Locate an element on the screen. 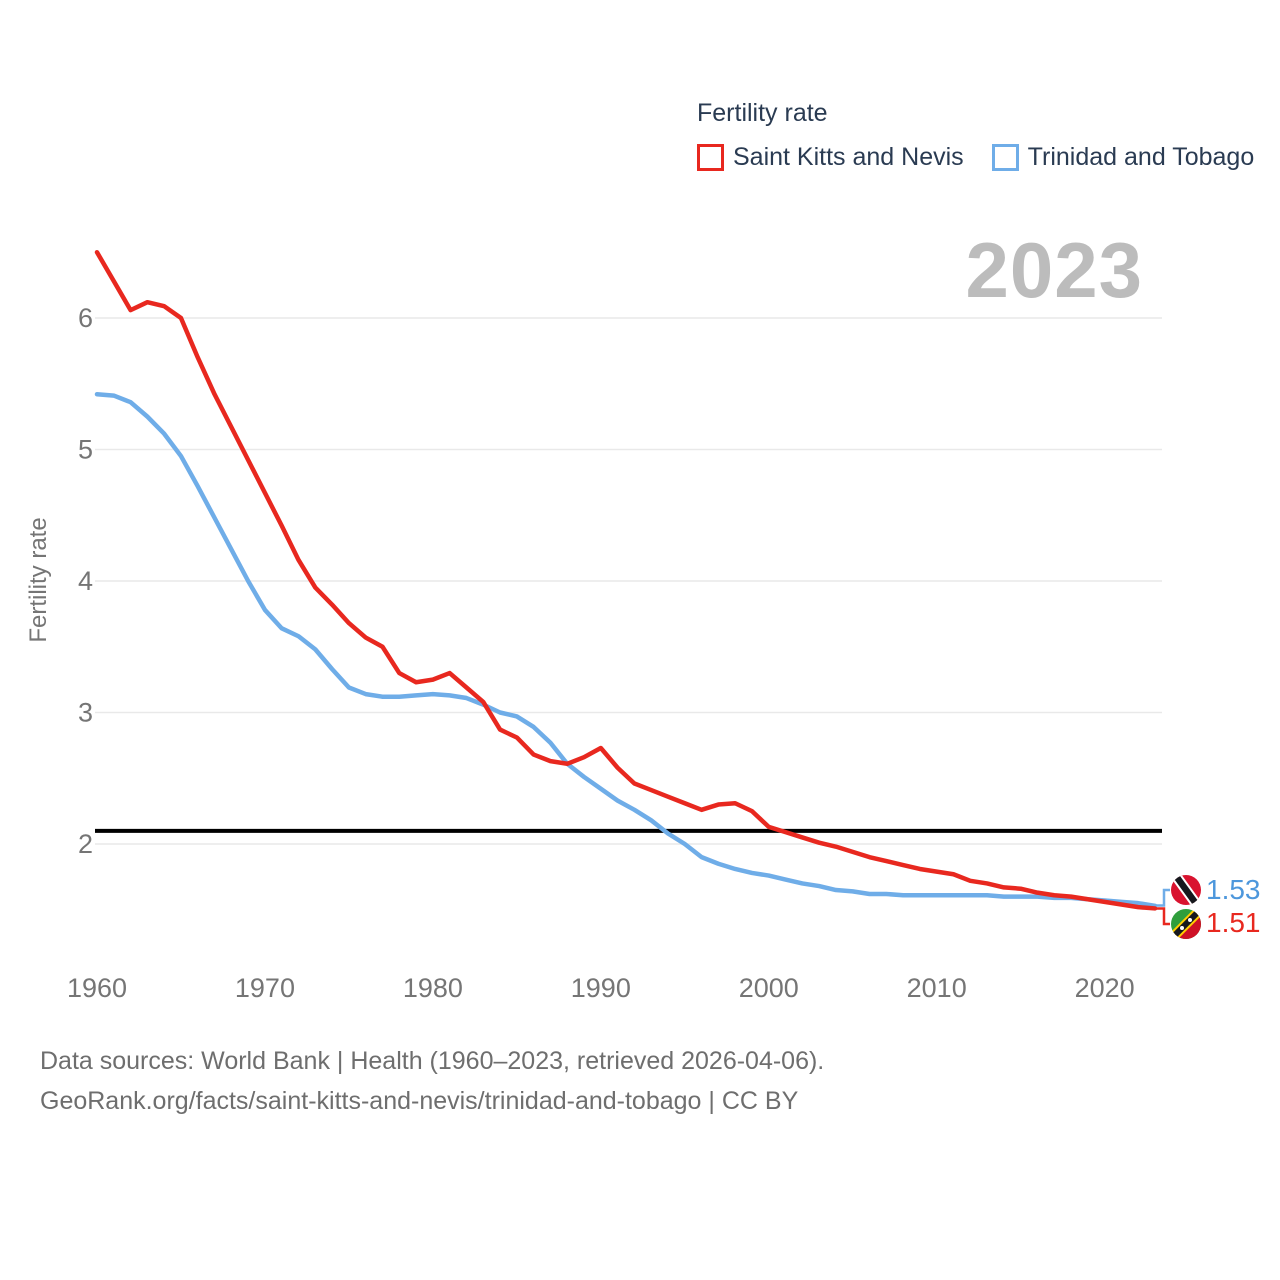 The width and height of the screenshot is (1280, 1280). legend-item-label: Saint Kitts and Nevis is located at coordinates (848, 157).